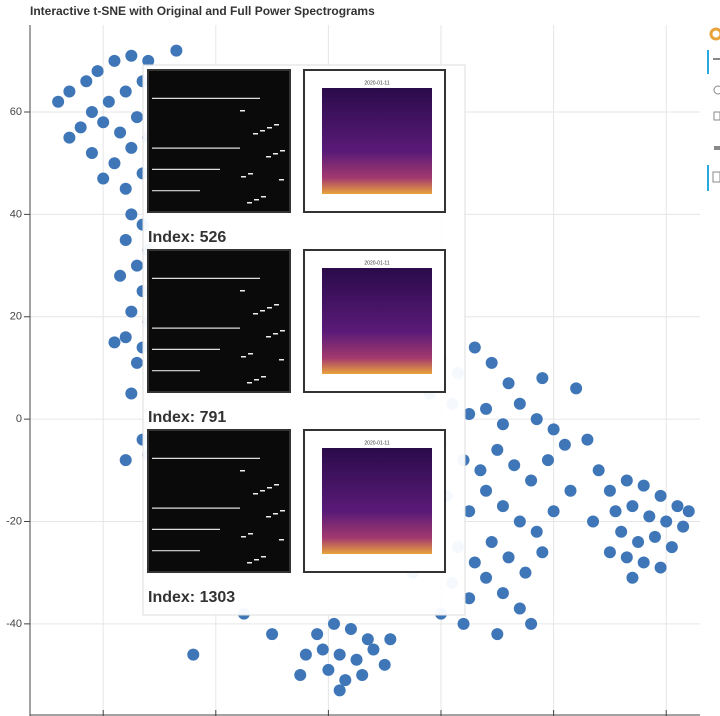 Image resolution: width=720 pixels, height=716 pixels. What do you see at coordinates (16, 112) in the screenshot?
I see `y-tick-label: 60` at bounding box center [16, 112].